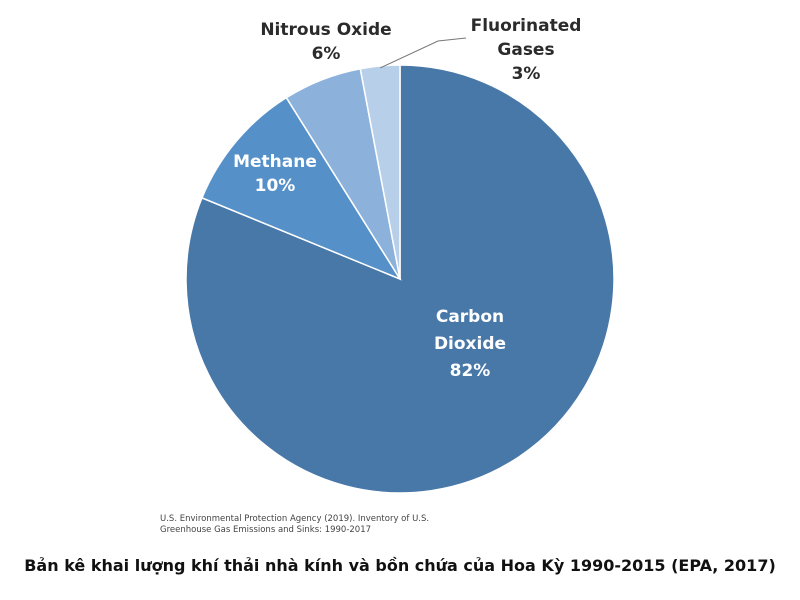 Image resolution: width=800 pixels, height=600 pixels. What do you see at coordinates (526, 50) in the screenshot?
I see `slice-label-fluorinated-gases: Fluorinated Gases 3%` at bounding box center [526, 50].